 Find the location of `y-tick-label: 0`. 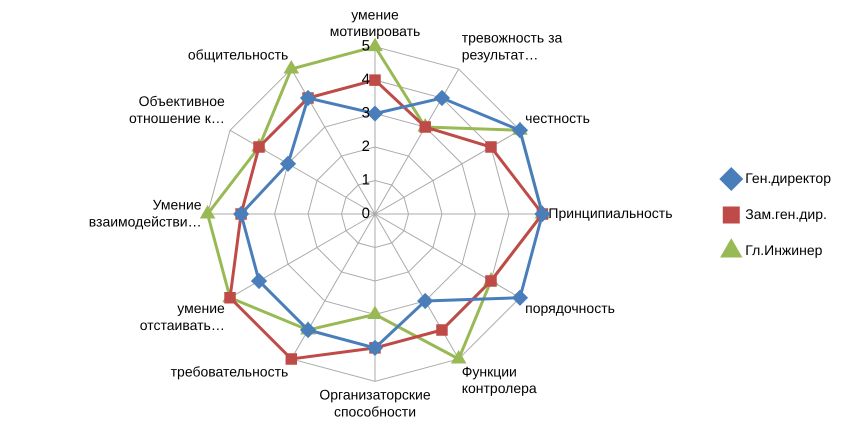

y-tick-label: 0 is located at coordinates (366, 213).